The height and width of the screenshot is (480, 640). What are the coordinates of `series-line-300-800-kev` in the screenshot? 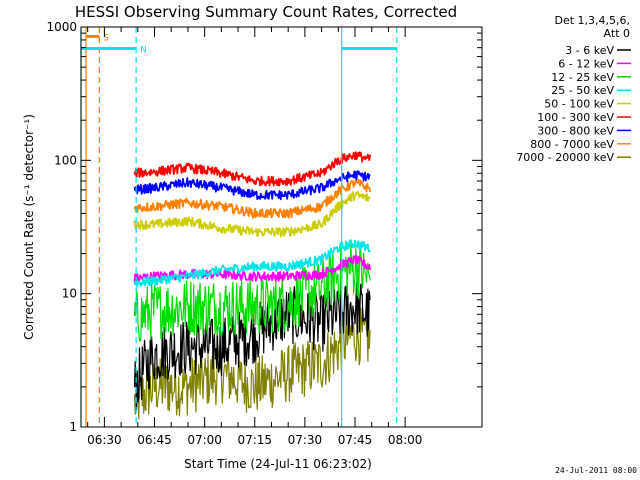 It's located at (252, 185).